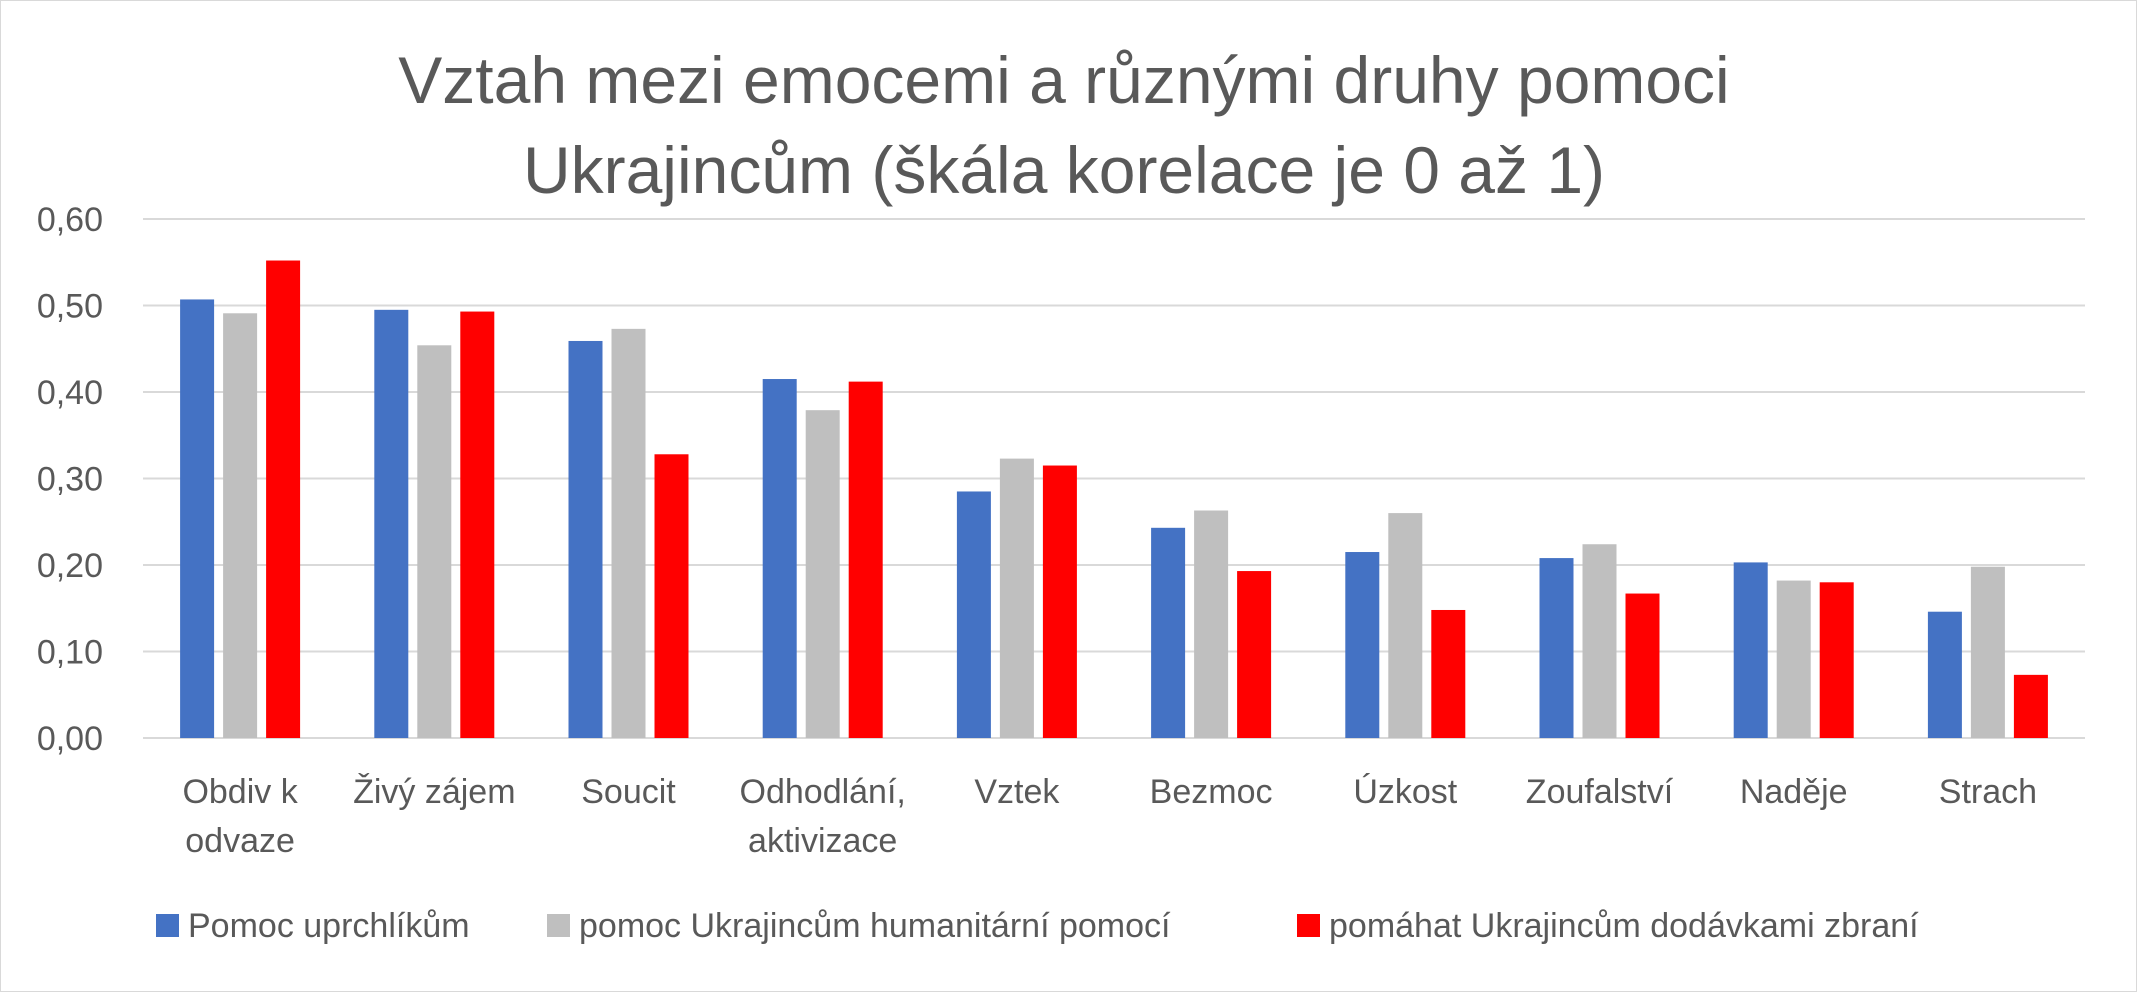 The width and height of the screenshot is (2137, 993). Describe the element at coordinates (1600, 792) in the screenshot. I see `x-category-label: Zoufalství` at that location.